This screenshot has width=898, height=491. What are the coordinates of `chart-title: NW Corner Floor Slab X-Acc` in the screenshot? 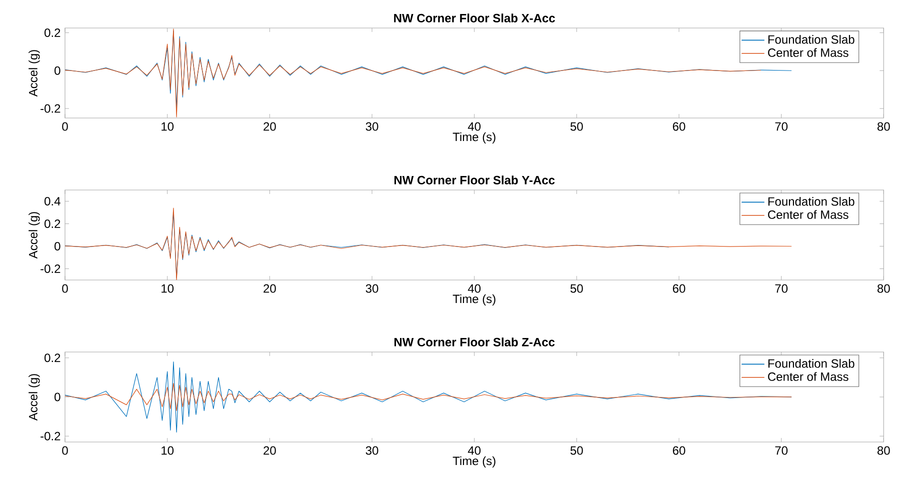 It's located at (474, 18).